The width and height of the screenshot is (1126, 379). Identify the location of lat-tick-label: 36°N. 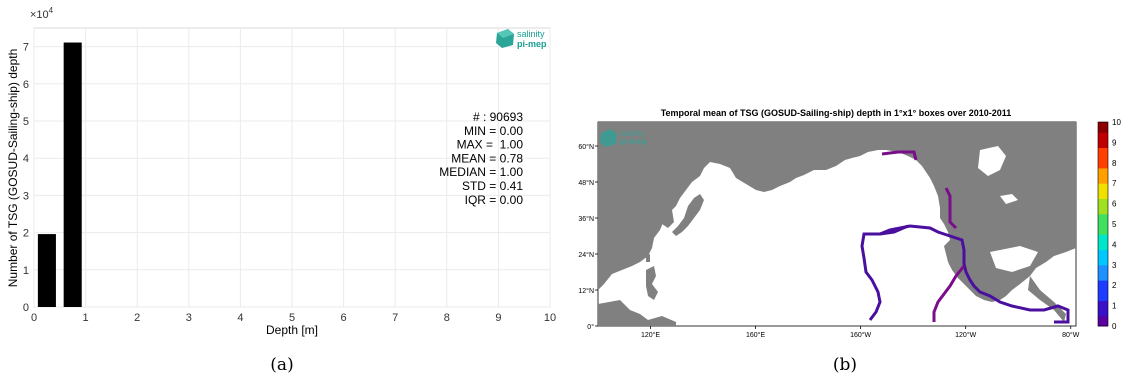
(586, 219).